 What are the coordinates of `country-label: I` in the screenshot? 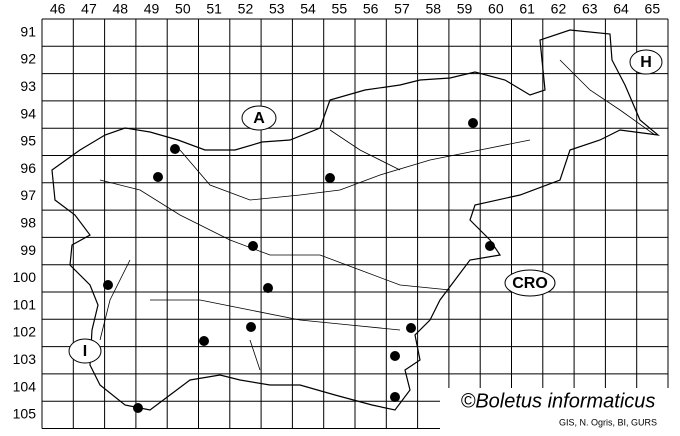 It's located at (85, 351).